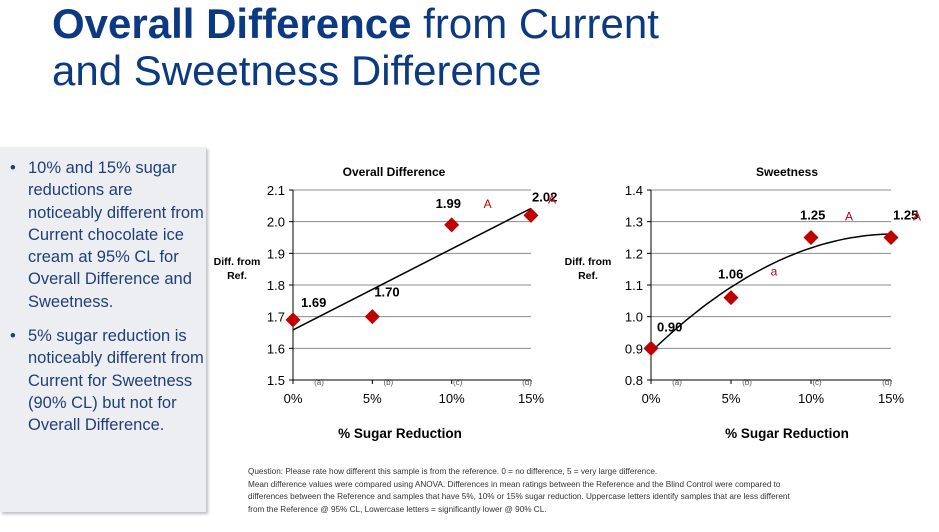 This screenshot has height=532, width=939. Describe the element at coordinates (448, 203) in the screenshot. I see `data-label: 1.99` at that location.